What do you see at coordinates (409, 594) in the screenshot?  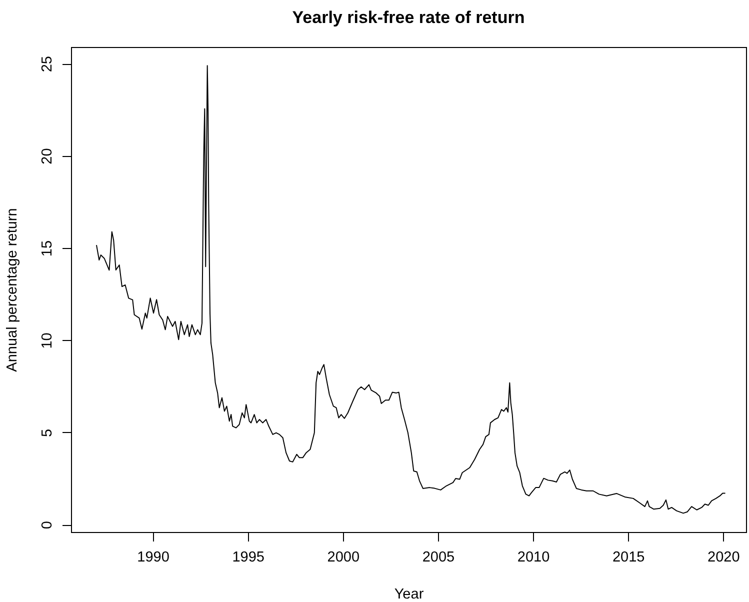 I see `x-axis-title: Year` at bounding box center [409, 594].